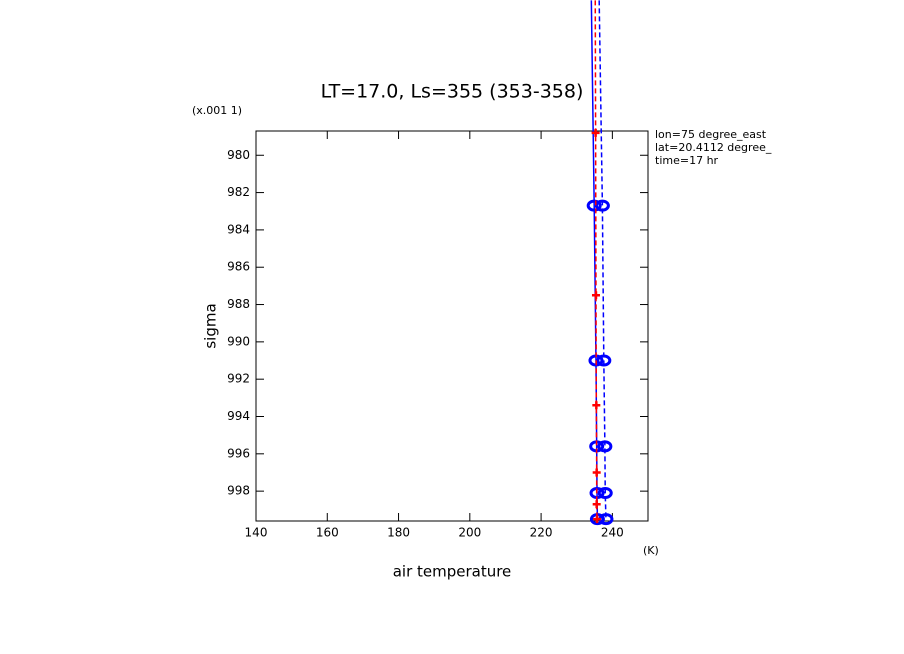  Describe the element at coordinates (469, 533) in the screenshot. I see `x-tick-label: 200` at that location.